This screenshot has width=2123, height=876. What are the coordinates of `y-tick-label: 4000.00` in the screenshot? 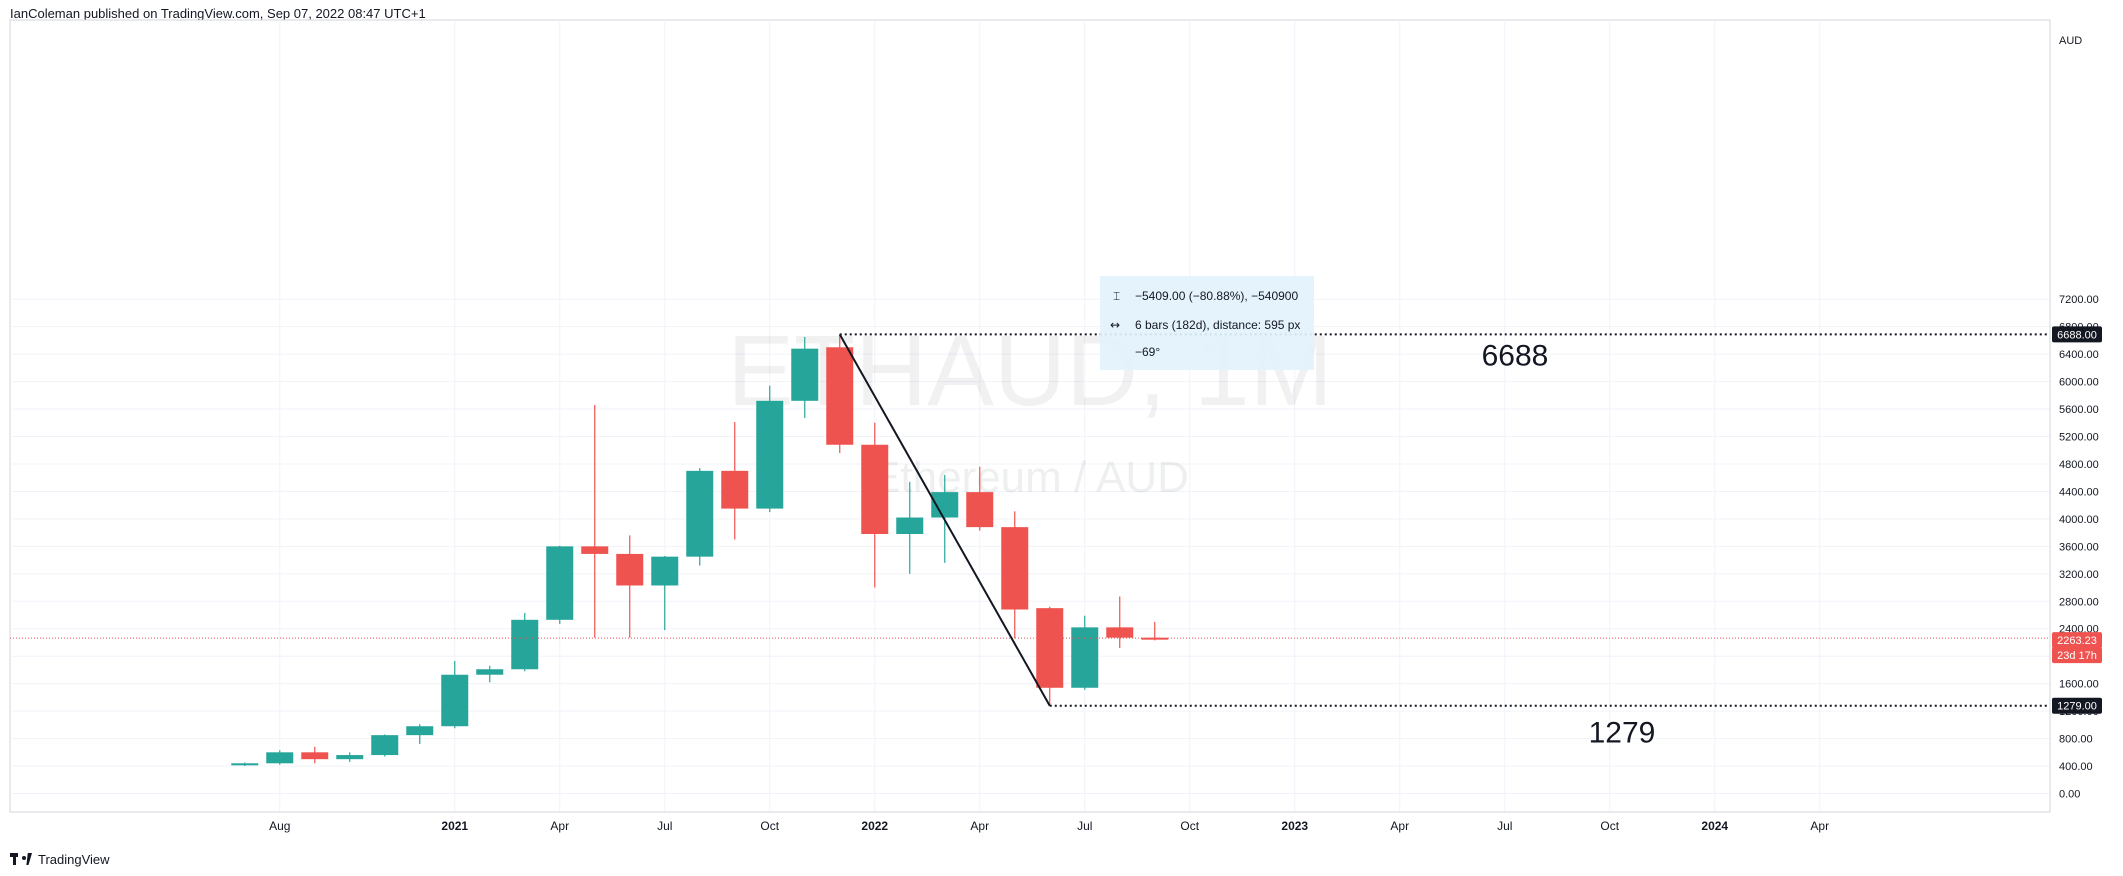 It's located at (2079, 520).